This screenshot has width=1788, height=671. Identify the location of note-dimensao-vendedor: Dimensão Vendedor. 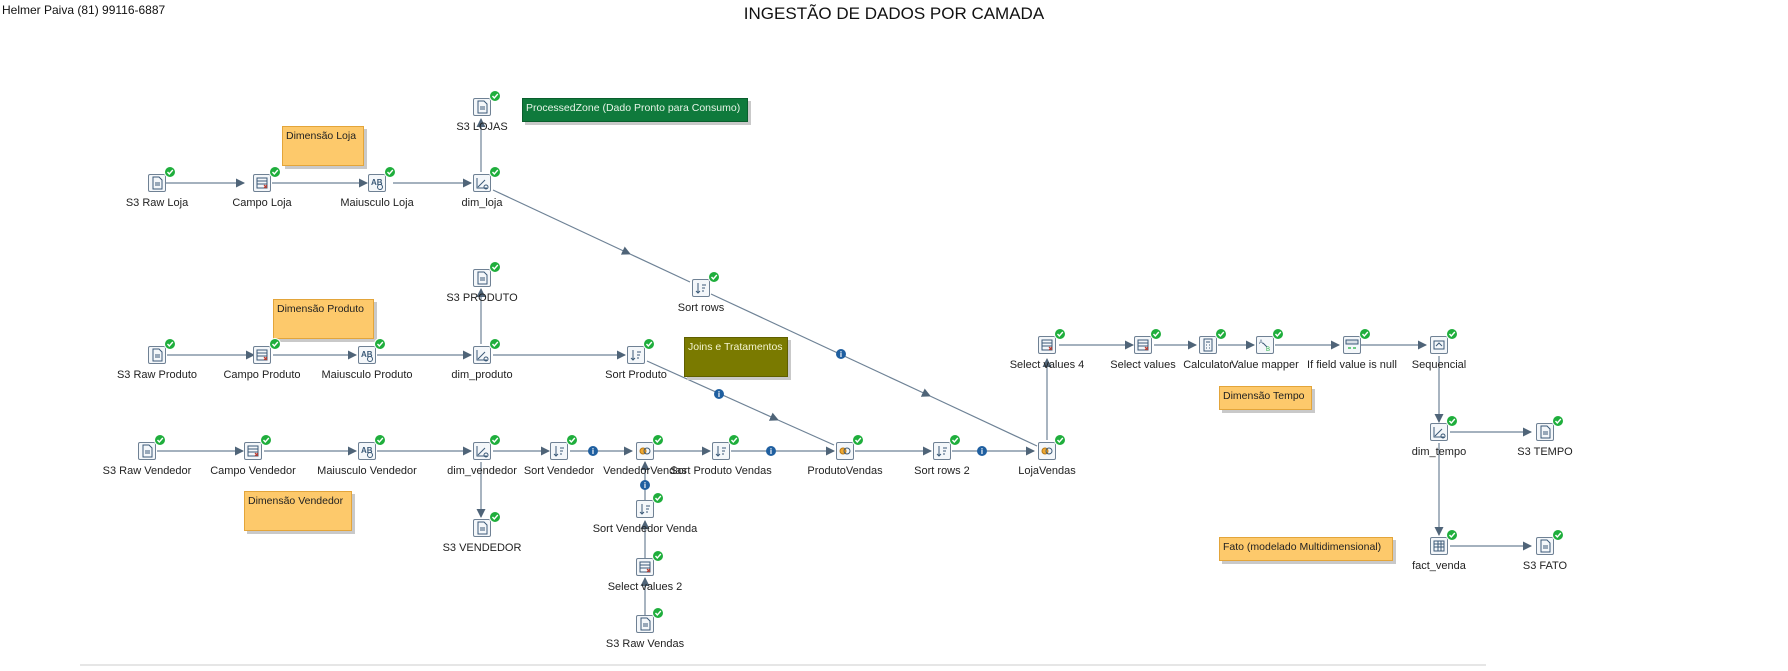
(298, 511).